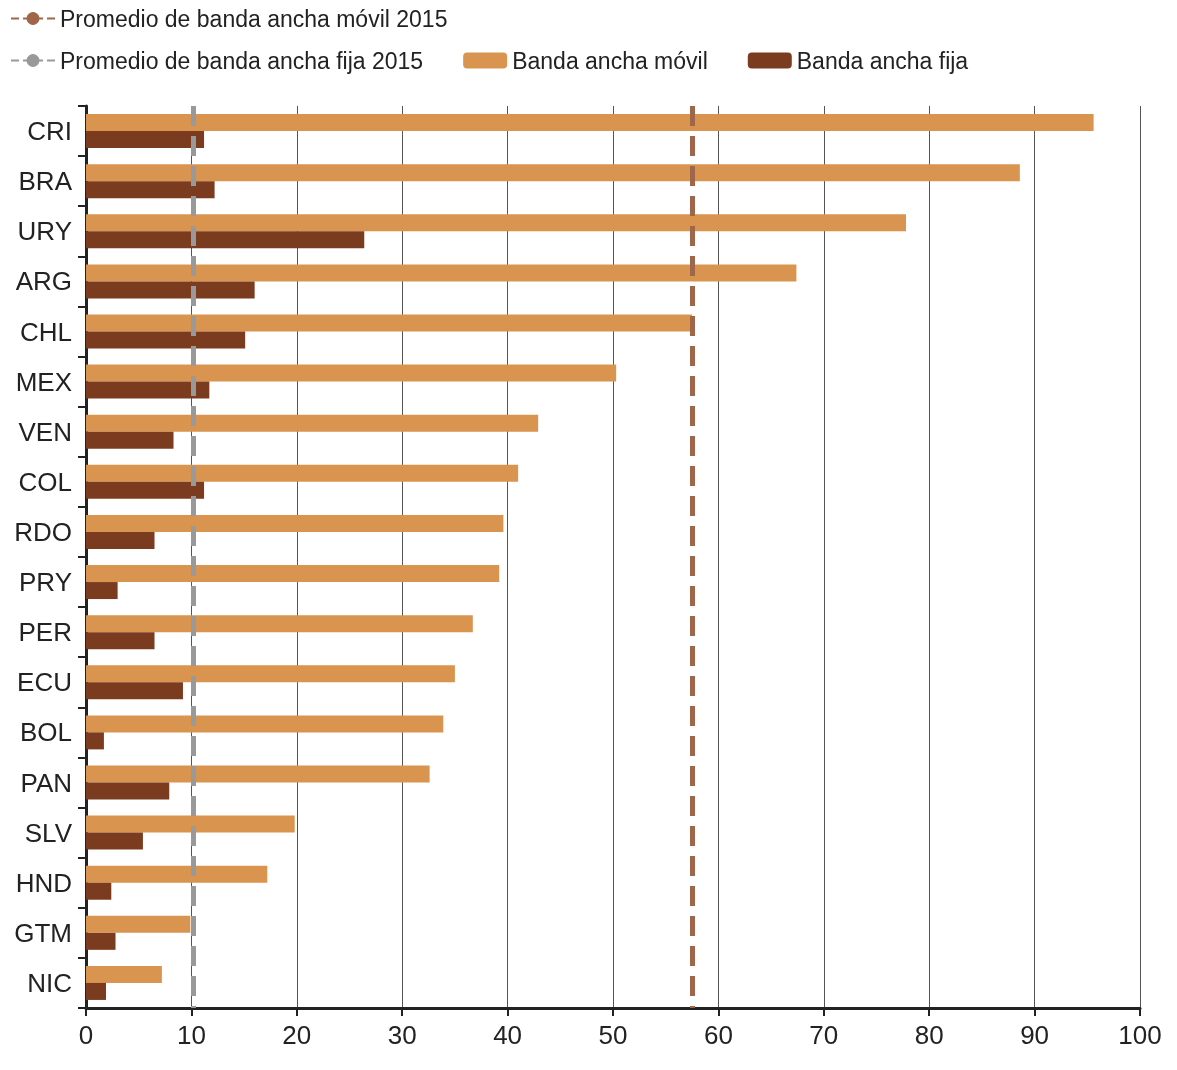 Image resolution: width=1177 pixels, height=1070 pixels. Describe the element at coordinates (1140, 1035) in the screenshot. I see `x-tick-label: 100` at that location.